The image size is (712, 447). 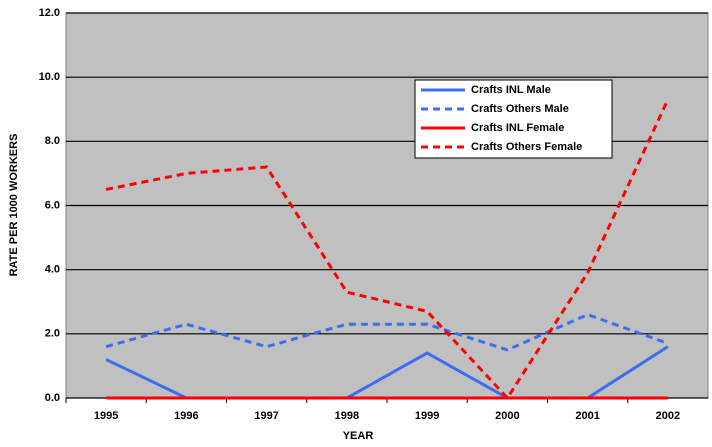 I want to click on x-tick-label: 1996, so click(x=186, y=416).